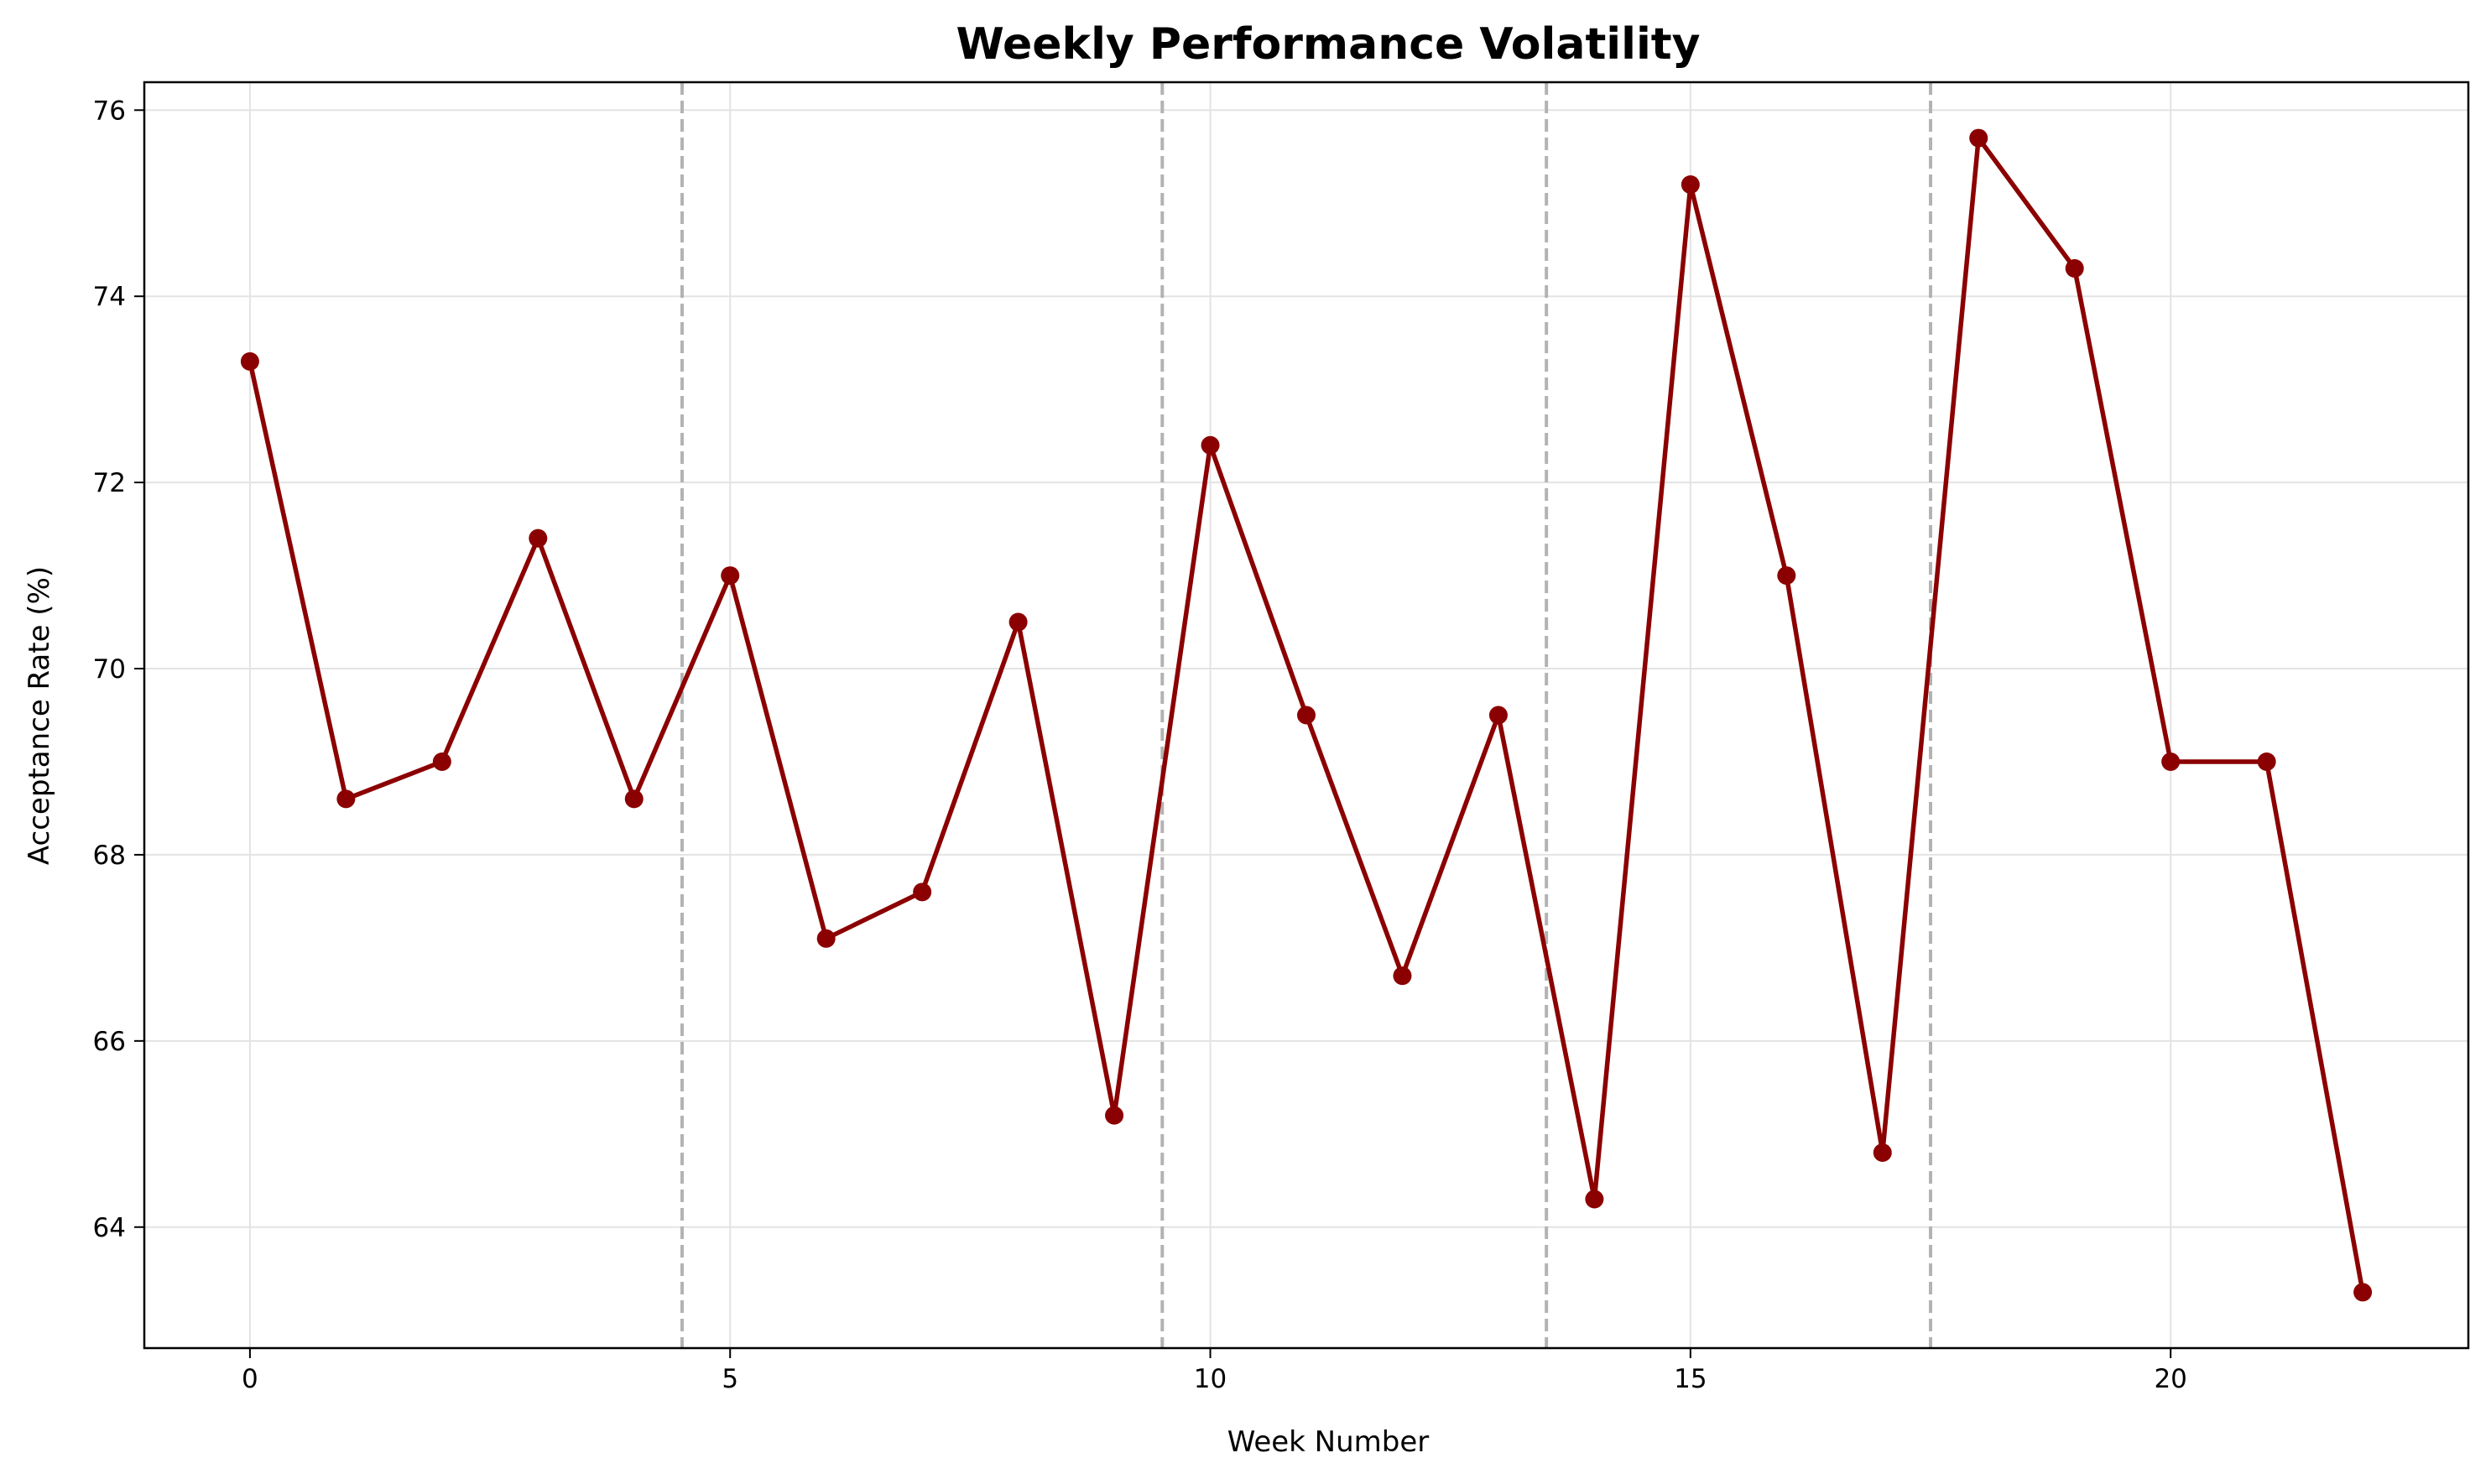  Describe the element at coordinates (2170, 1379) in the screenshot. I see `x-tick-label: 20` at that location.